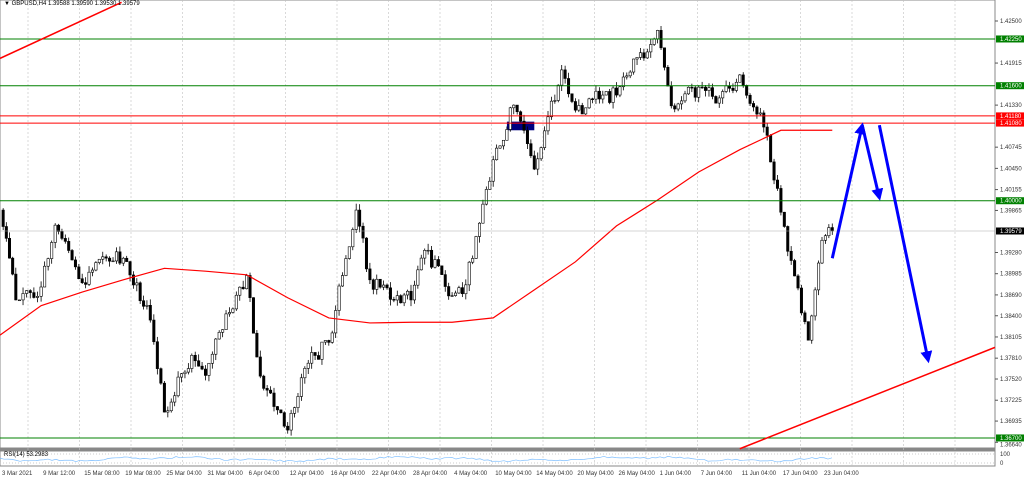 Image resolution: width=1024 pixels, height=485 pixels. What do you see at coordinates (8, 4) in the screenshot?
I see `title-arrow-icon: ▼` at bounding box center [8, 4].